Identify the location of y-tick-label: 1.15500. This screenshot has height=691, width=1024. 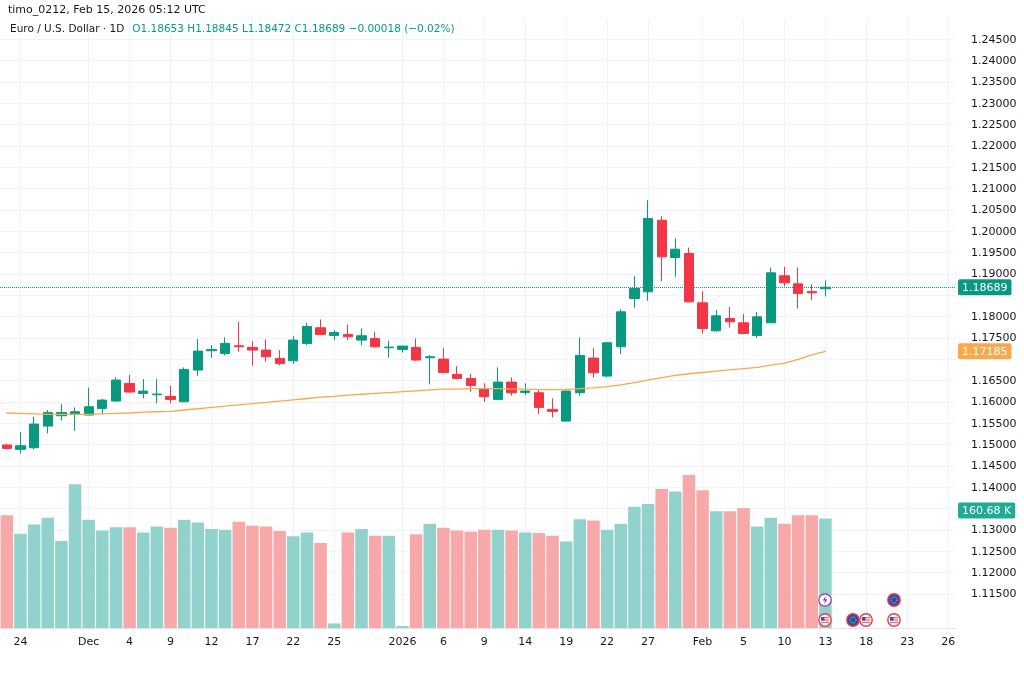
(994, 423).